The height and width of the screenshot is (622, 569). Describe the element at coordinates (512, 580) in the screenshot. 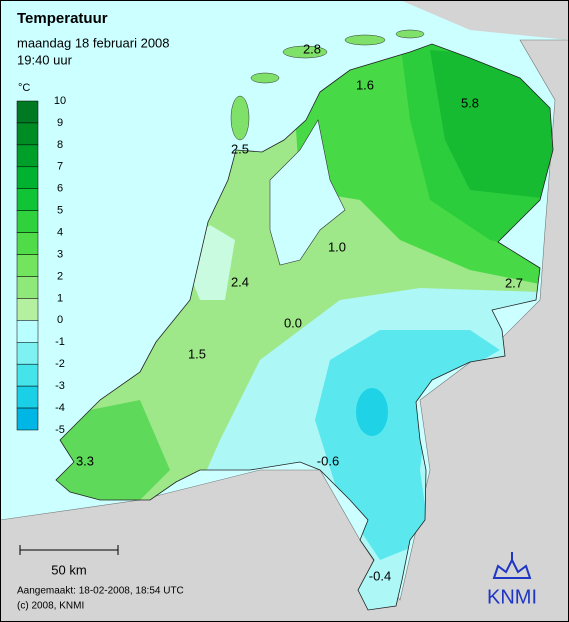

I see `logo: KNMI` at that location.